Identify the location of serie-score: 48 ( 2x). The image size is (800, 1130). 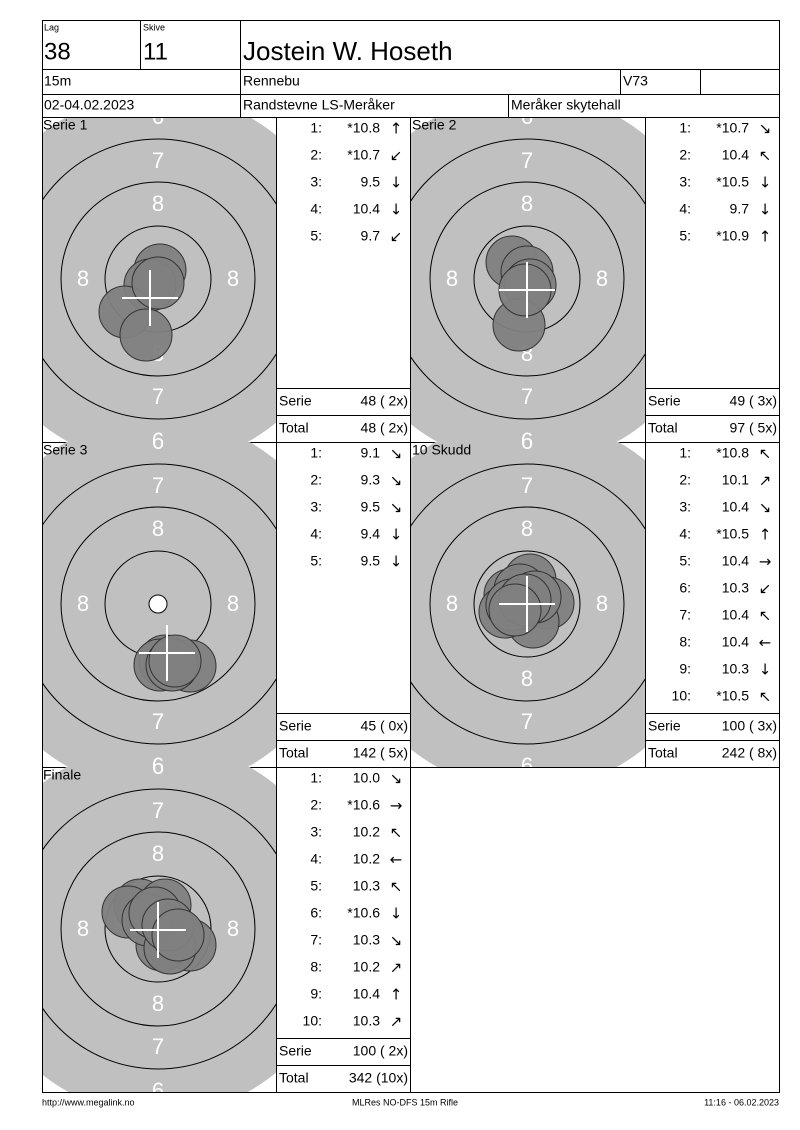
(384, 401).